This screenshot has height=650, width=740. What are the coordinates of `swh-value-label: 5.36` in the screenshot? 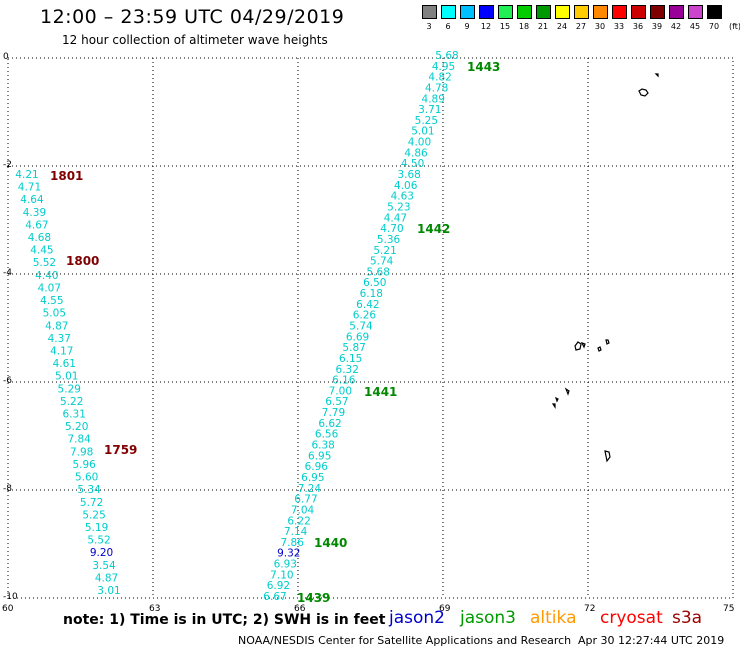 It's located at (389, 240).